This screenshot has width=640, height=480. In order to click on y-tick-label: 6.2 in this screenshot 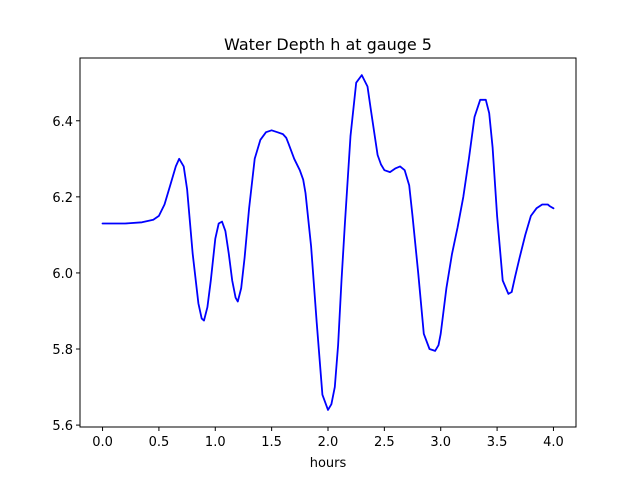, I will do `click(62, 198)`.